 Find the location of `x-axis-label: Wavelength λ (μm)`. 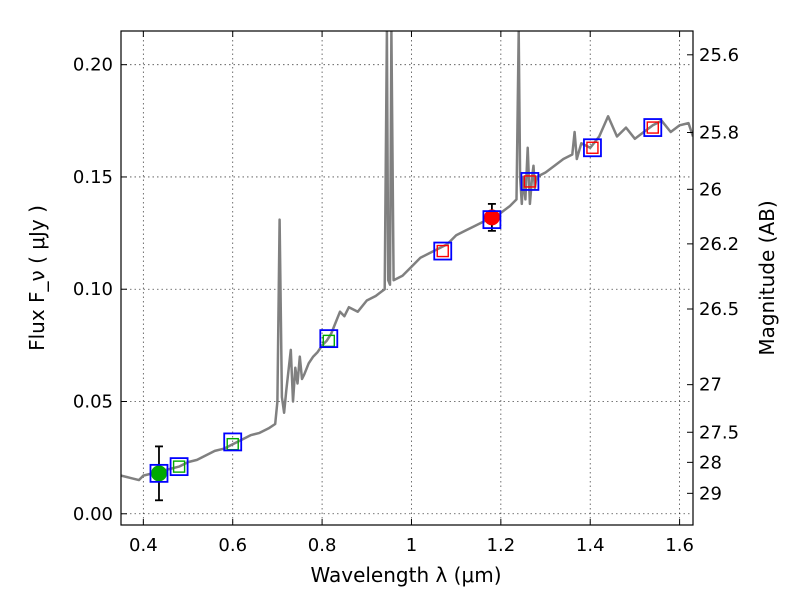

x-axis-label: Wavelength λ (μm) is located at coordinates (405, 575).